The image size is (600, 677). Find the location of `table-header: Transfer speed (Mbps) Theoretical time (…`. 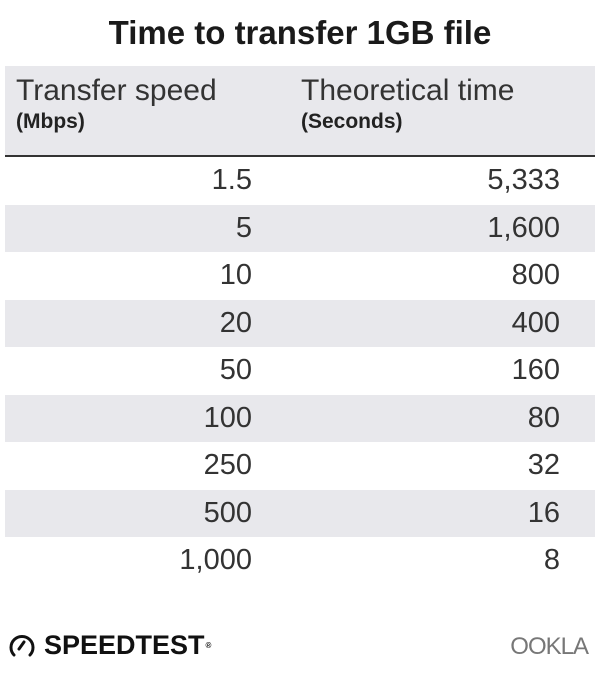

table-header: Transfer speed (Mbps) Theoretical time (… is located at coordinates (300, 111).